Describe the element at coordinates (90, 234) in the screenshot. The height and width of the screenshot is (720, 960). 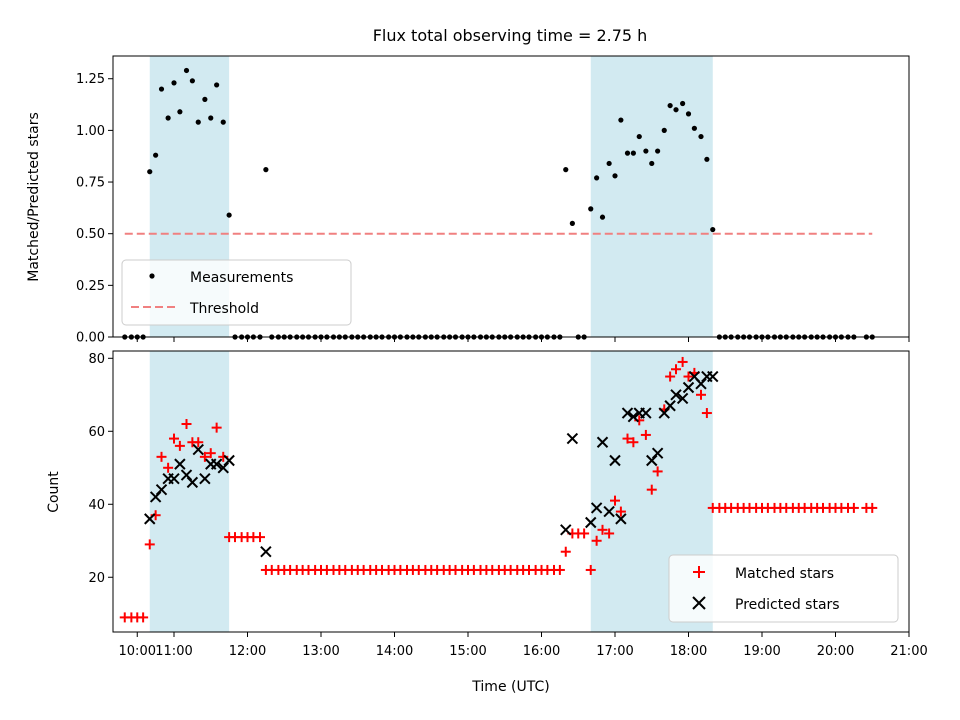
I see `top-y-tick-label: 0.50` at that location.